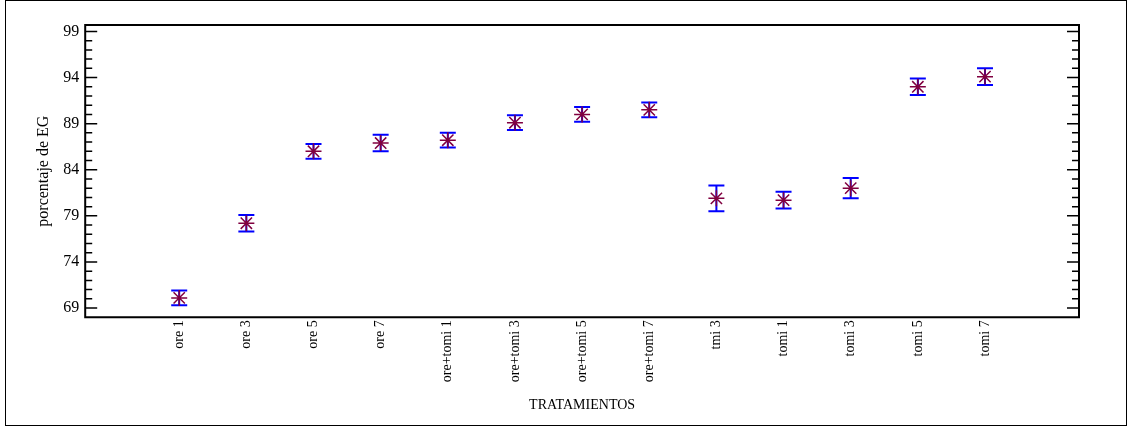 Image resolution: width=1129 pixels, height=428 pixels. What do you see at coordinates (984, 338) in the screenshot?
I see `x-tick-label: tomi 7` at bounding box center [984, 338].